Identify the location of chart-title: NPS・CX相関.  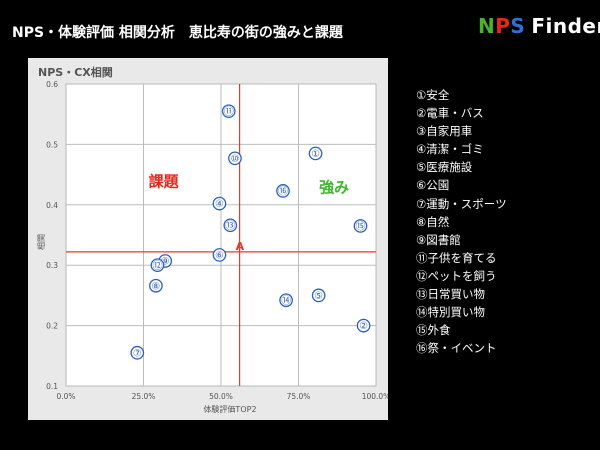
(75, 72).